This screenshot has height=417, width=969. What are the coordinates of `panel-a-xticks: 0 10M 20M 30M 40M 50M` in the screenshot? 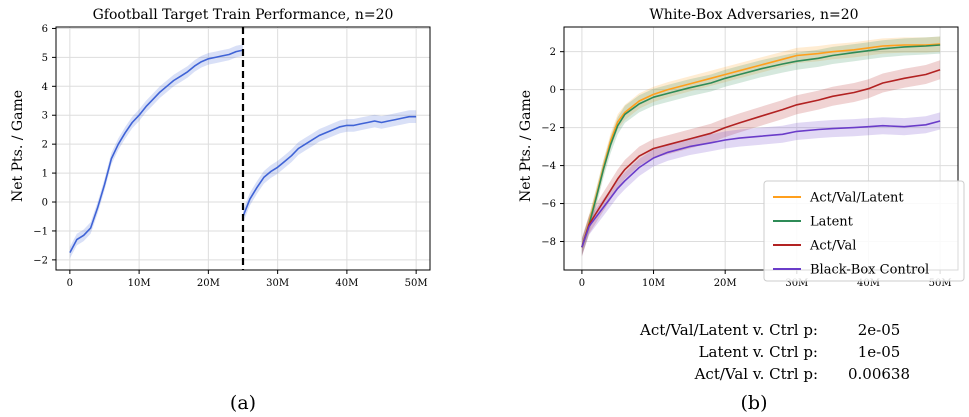 It's located at (247, 279).